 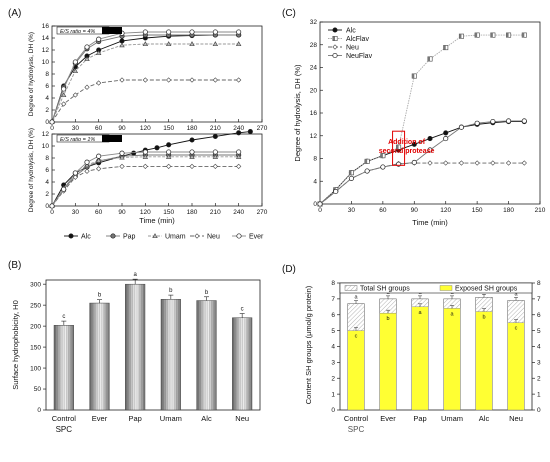 What do you see at coordinates (31, 74) in the screenshot?
I see `y-axis-label: Degree of hydrolysis, DH (%)` at bounding box center [31, 74].